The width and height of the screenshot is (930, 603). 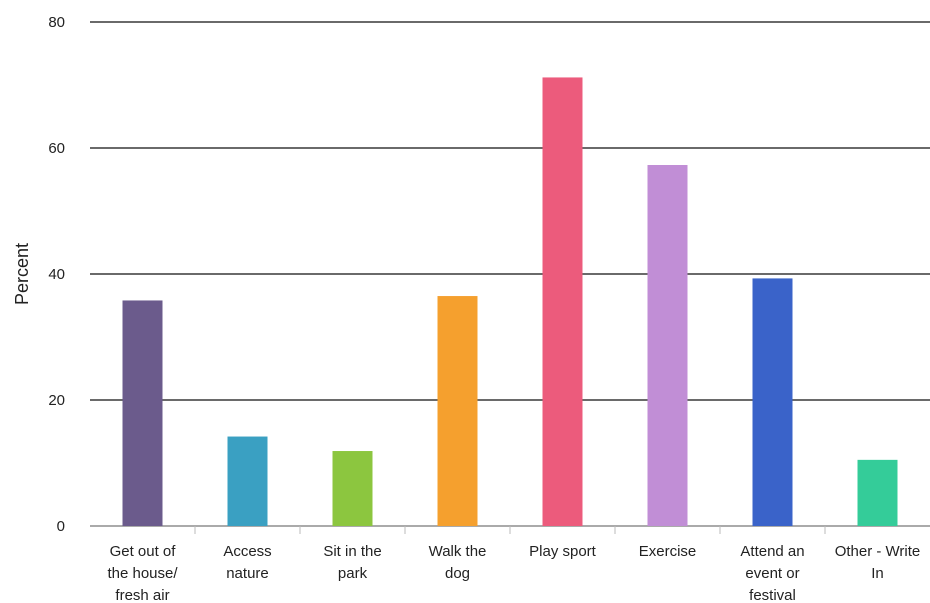 I want to click on y-axis-ticks: 0 20 40 60 80, so click(x=56, y=274).